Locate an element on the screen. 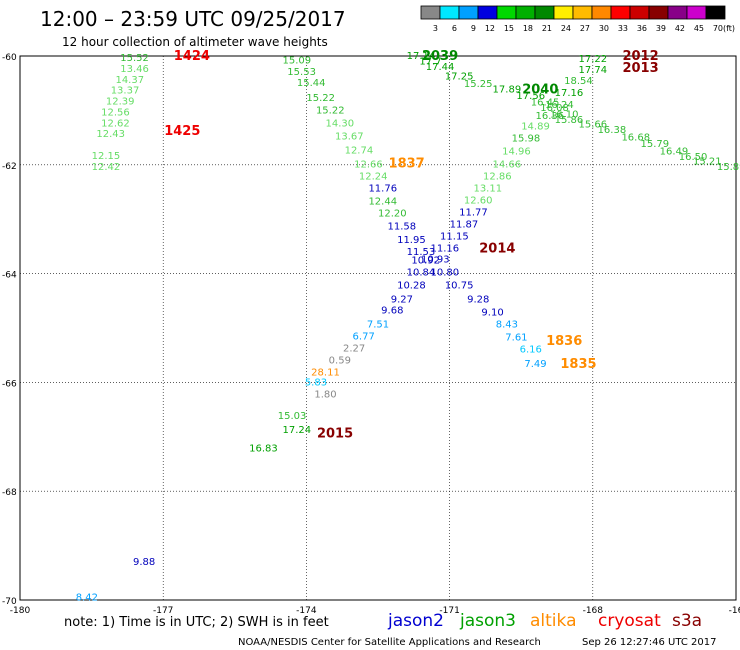 The width and height of the screenshot is (740, 650). wave-height-label: 17.44 is located at coordinates (440, 67).